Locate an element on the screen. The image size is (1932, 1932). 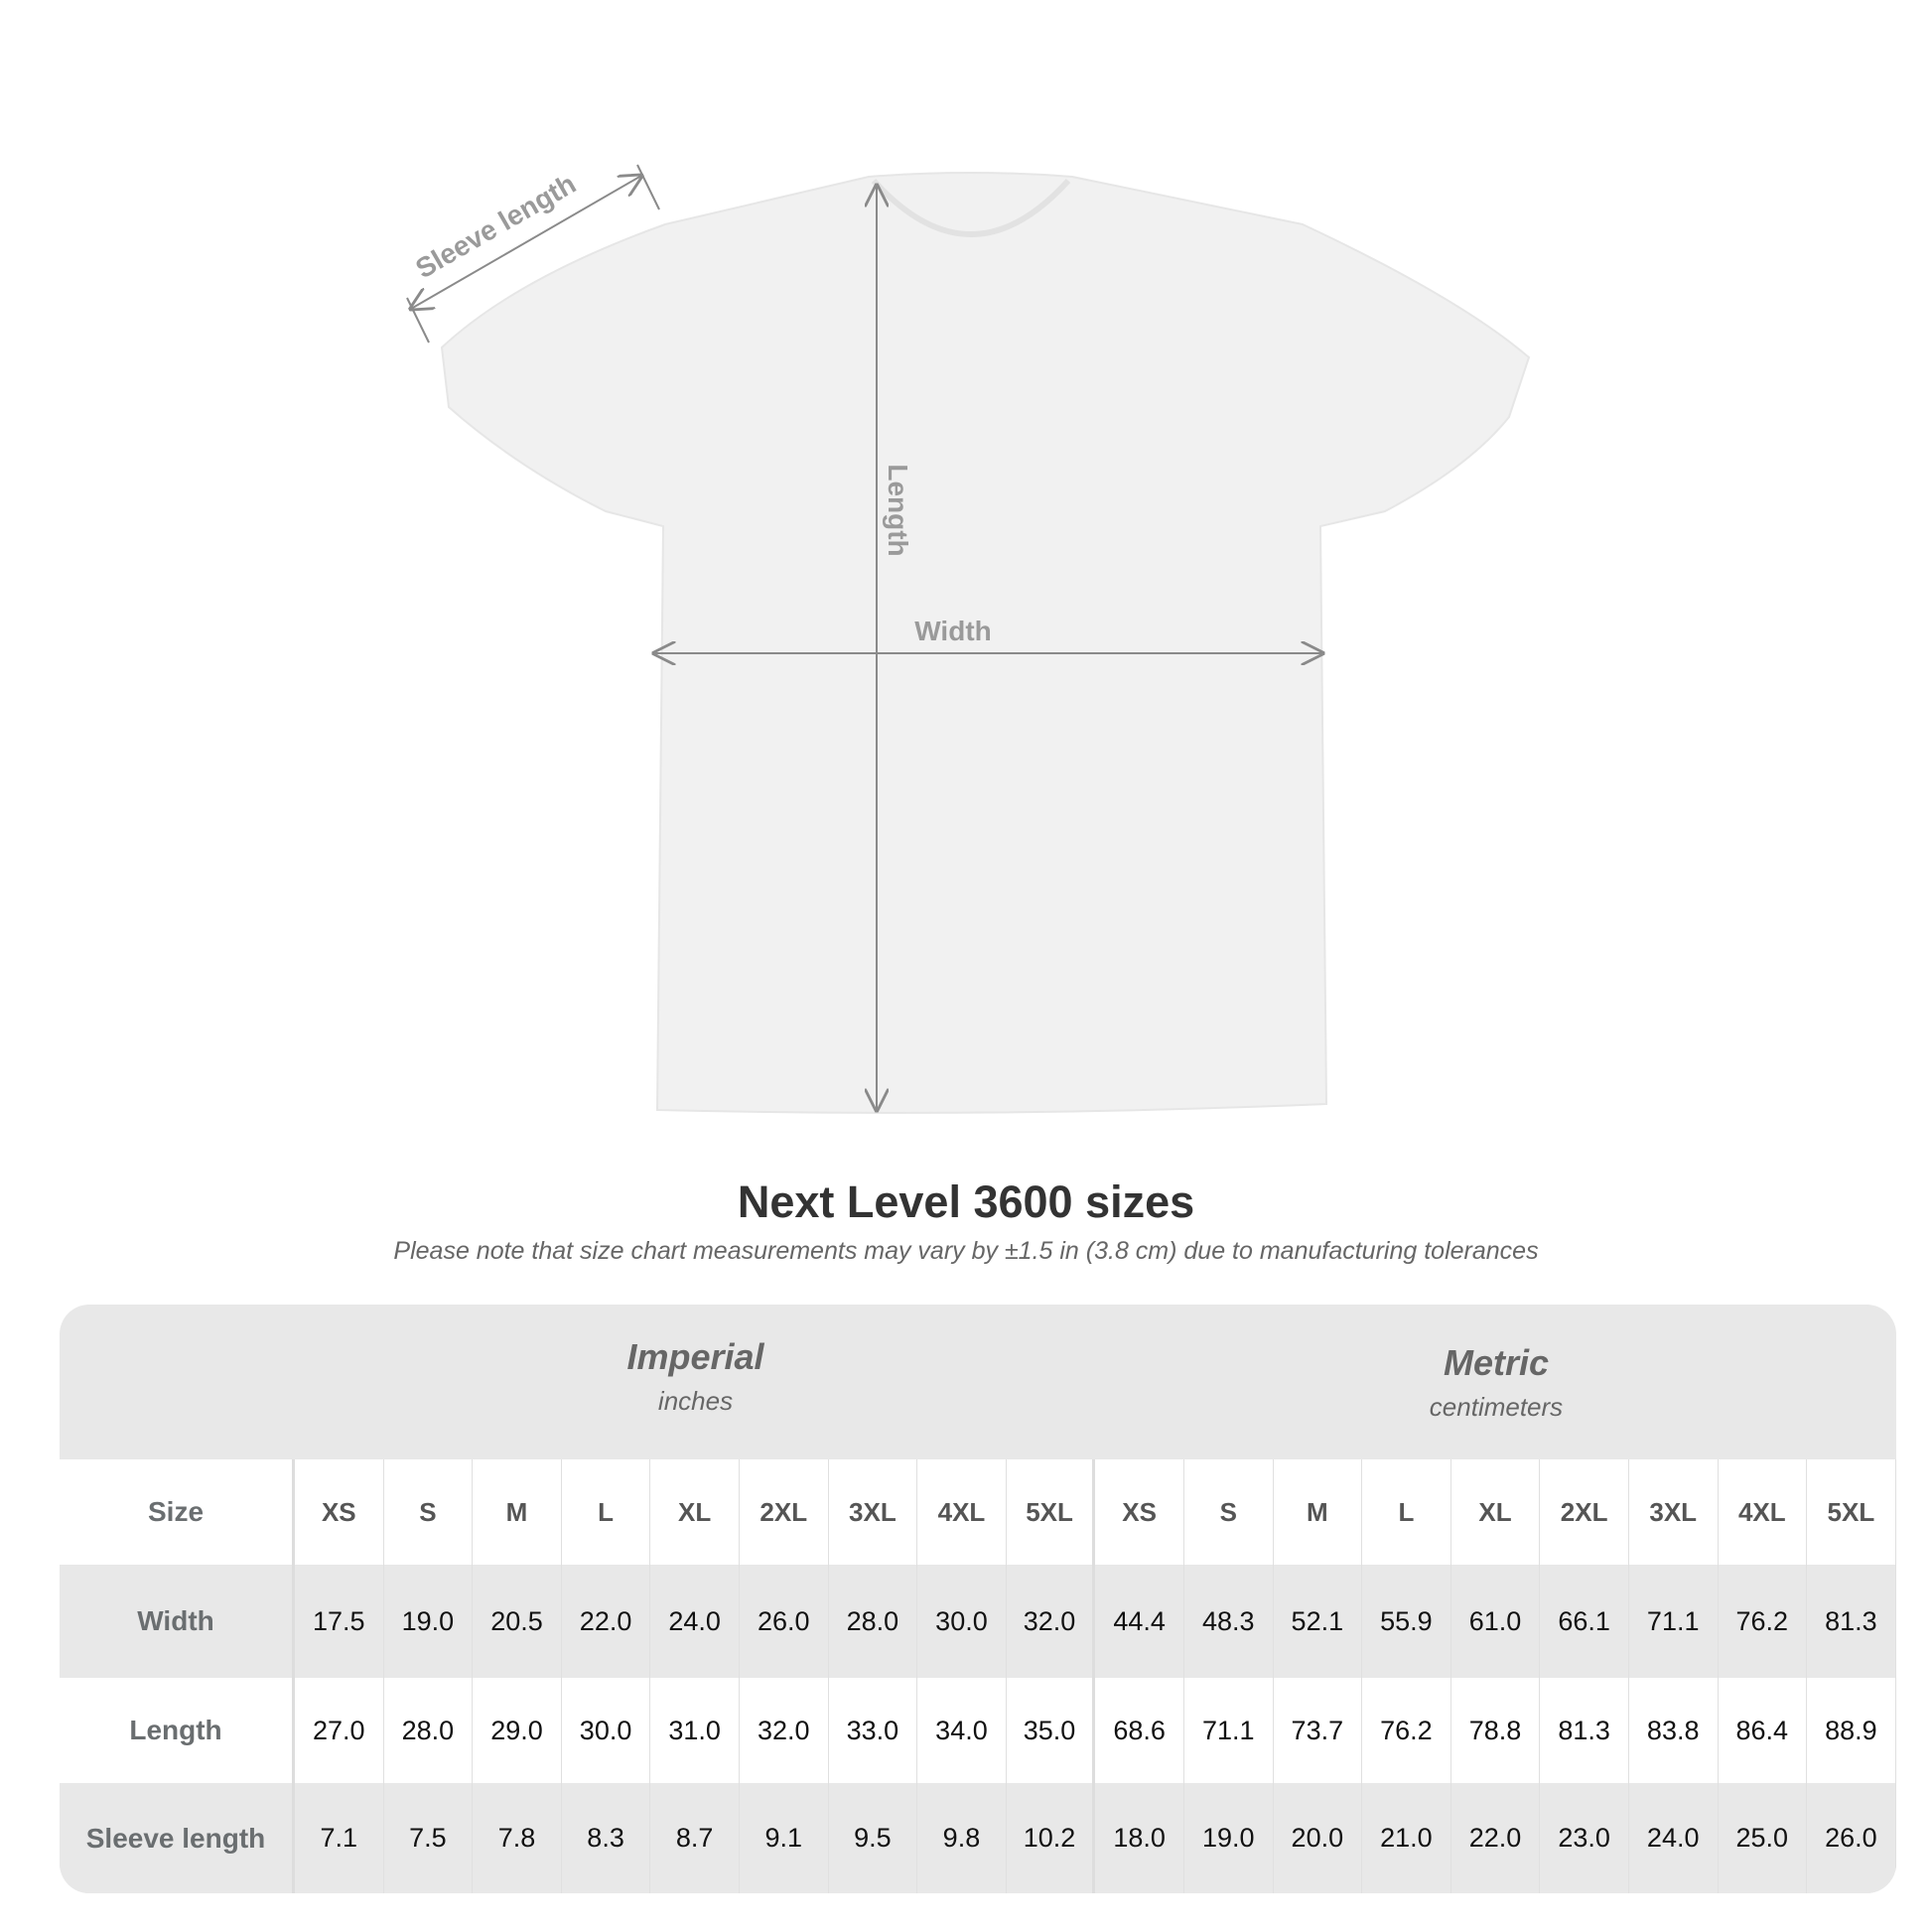
metric-value-cell: 19.0 is located at coordinates (1229, 1838).